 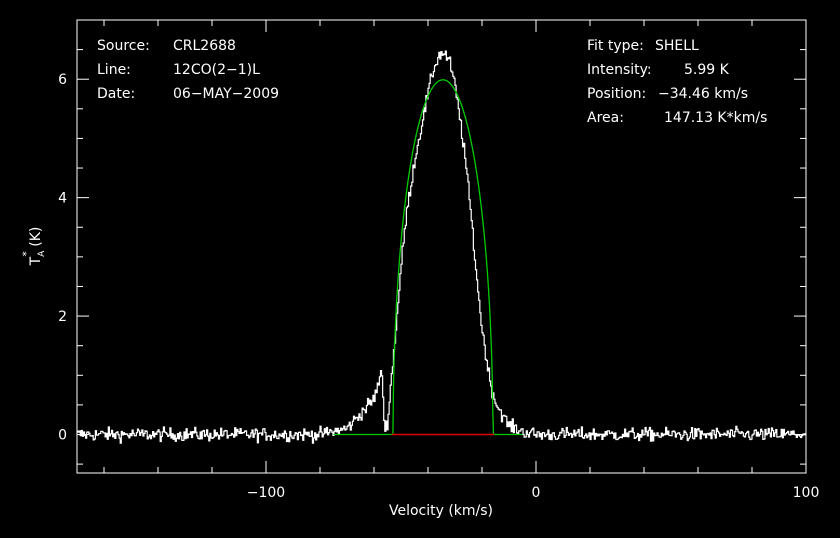 I want to click on y-axis-label: TA * (K), so click(x=33, y=247).